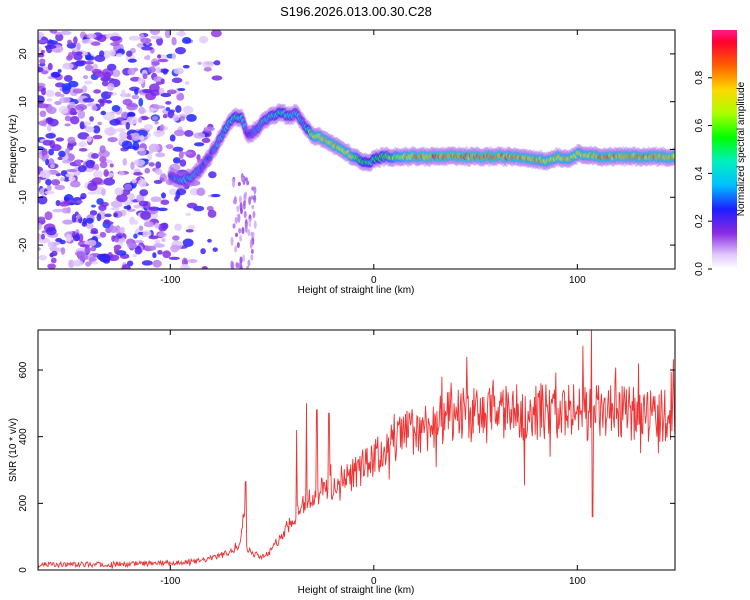 The height and width of the screenshot is (600, 750). Describe the element at coordinates (13, 149) in the screenshot. I see `spectrogram-ylabel: Frequency (Hz)` at that location.